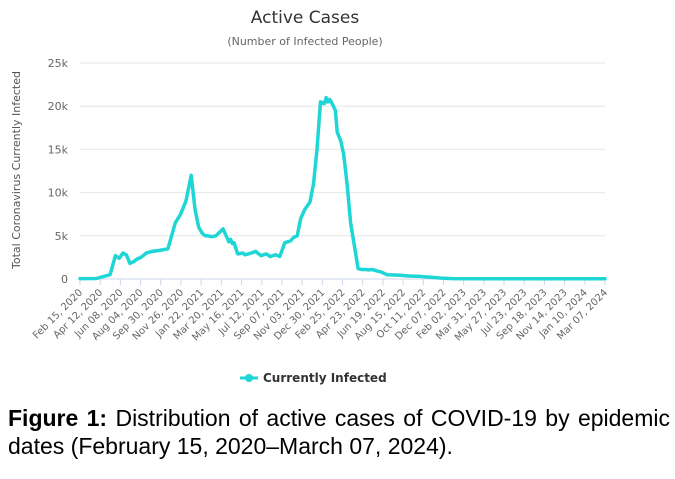 This screenshot has height=479, width=675. I want to click on y-tick-label: 10k, so click(58, 193).